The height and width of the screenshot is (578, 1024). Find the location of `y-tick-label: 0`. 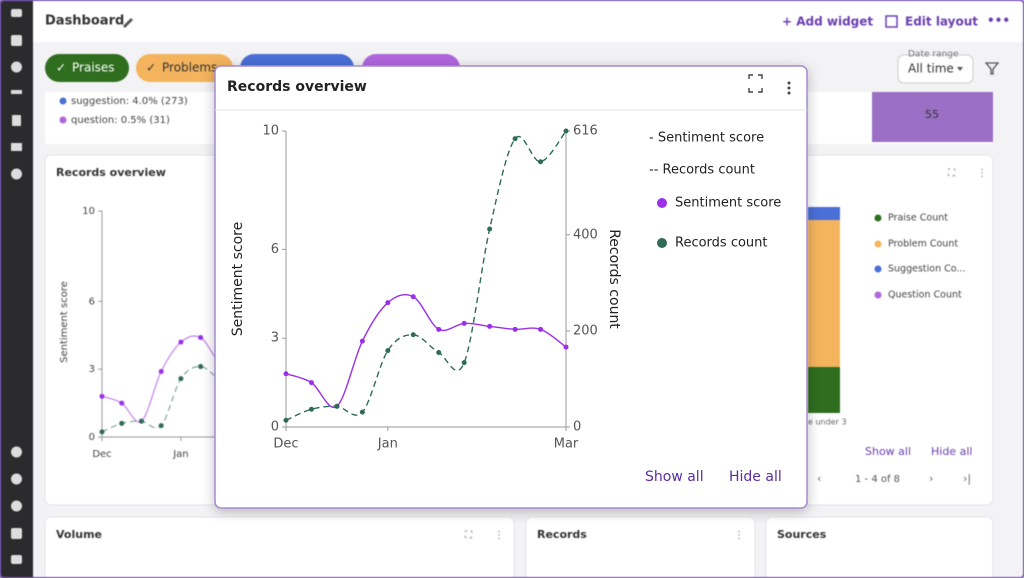

y-tick-label: 0 is located at coordinates (275, 427).